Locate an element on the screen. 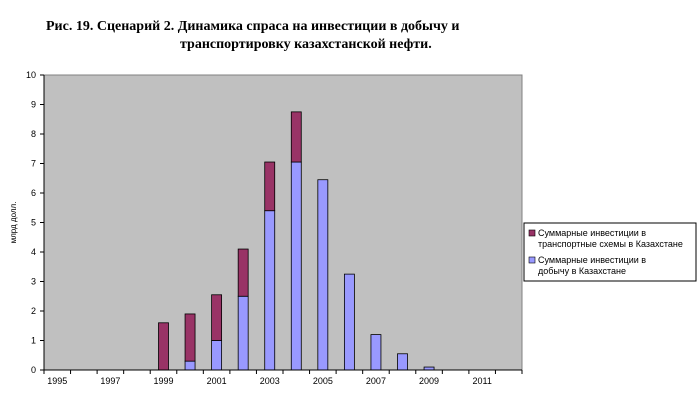 The width and height of the screenshot is (700, 400). x-tick-label: 2009 is located at coordinates (429, 381).